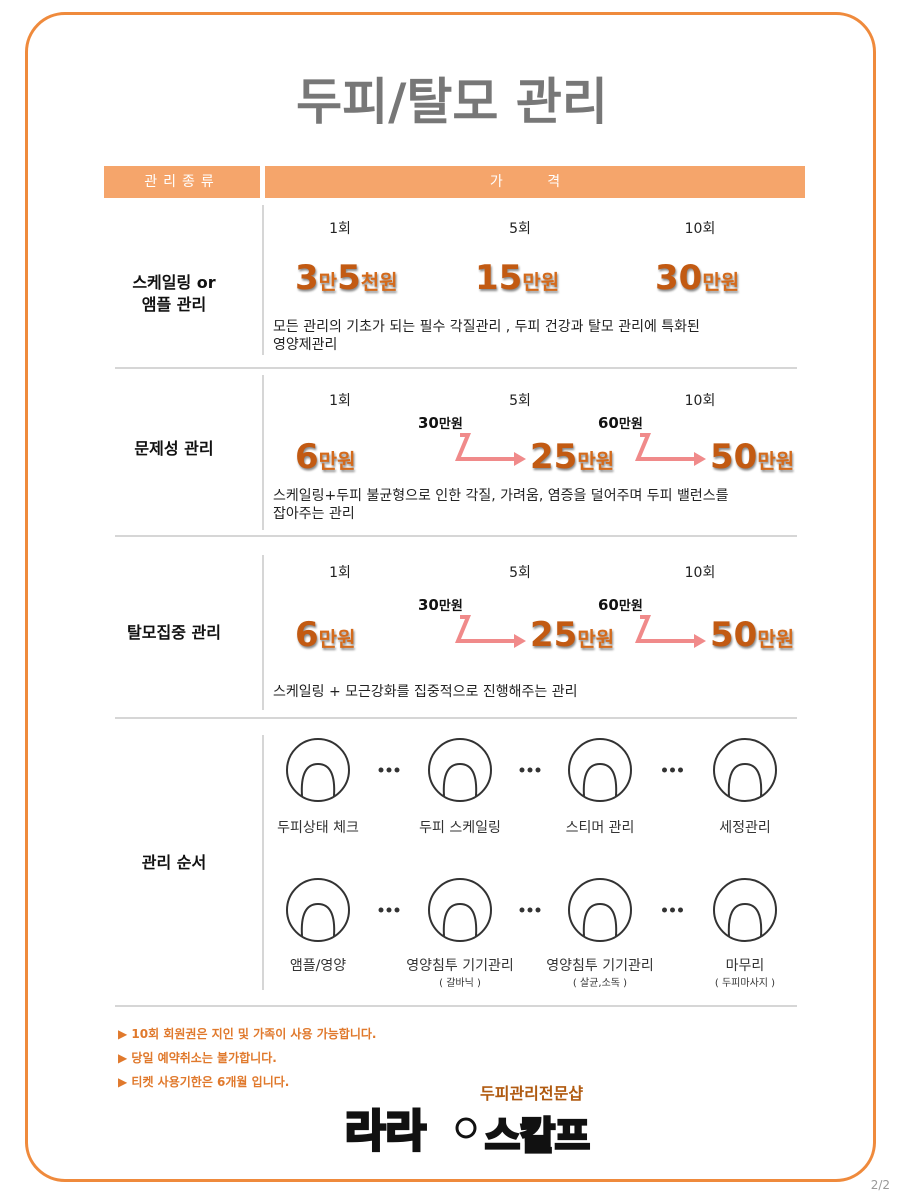 The height and width of the screenshot is (1200, 904). Describe the element at coordinates (386, 1132) in the screenshot. I see `logo-name: 라라` at that location.